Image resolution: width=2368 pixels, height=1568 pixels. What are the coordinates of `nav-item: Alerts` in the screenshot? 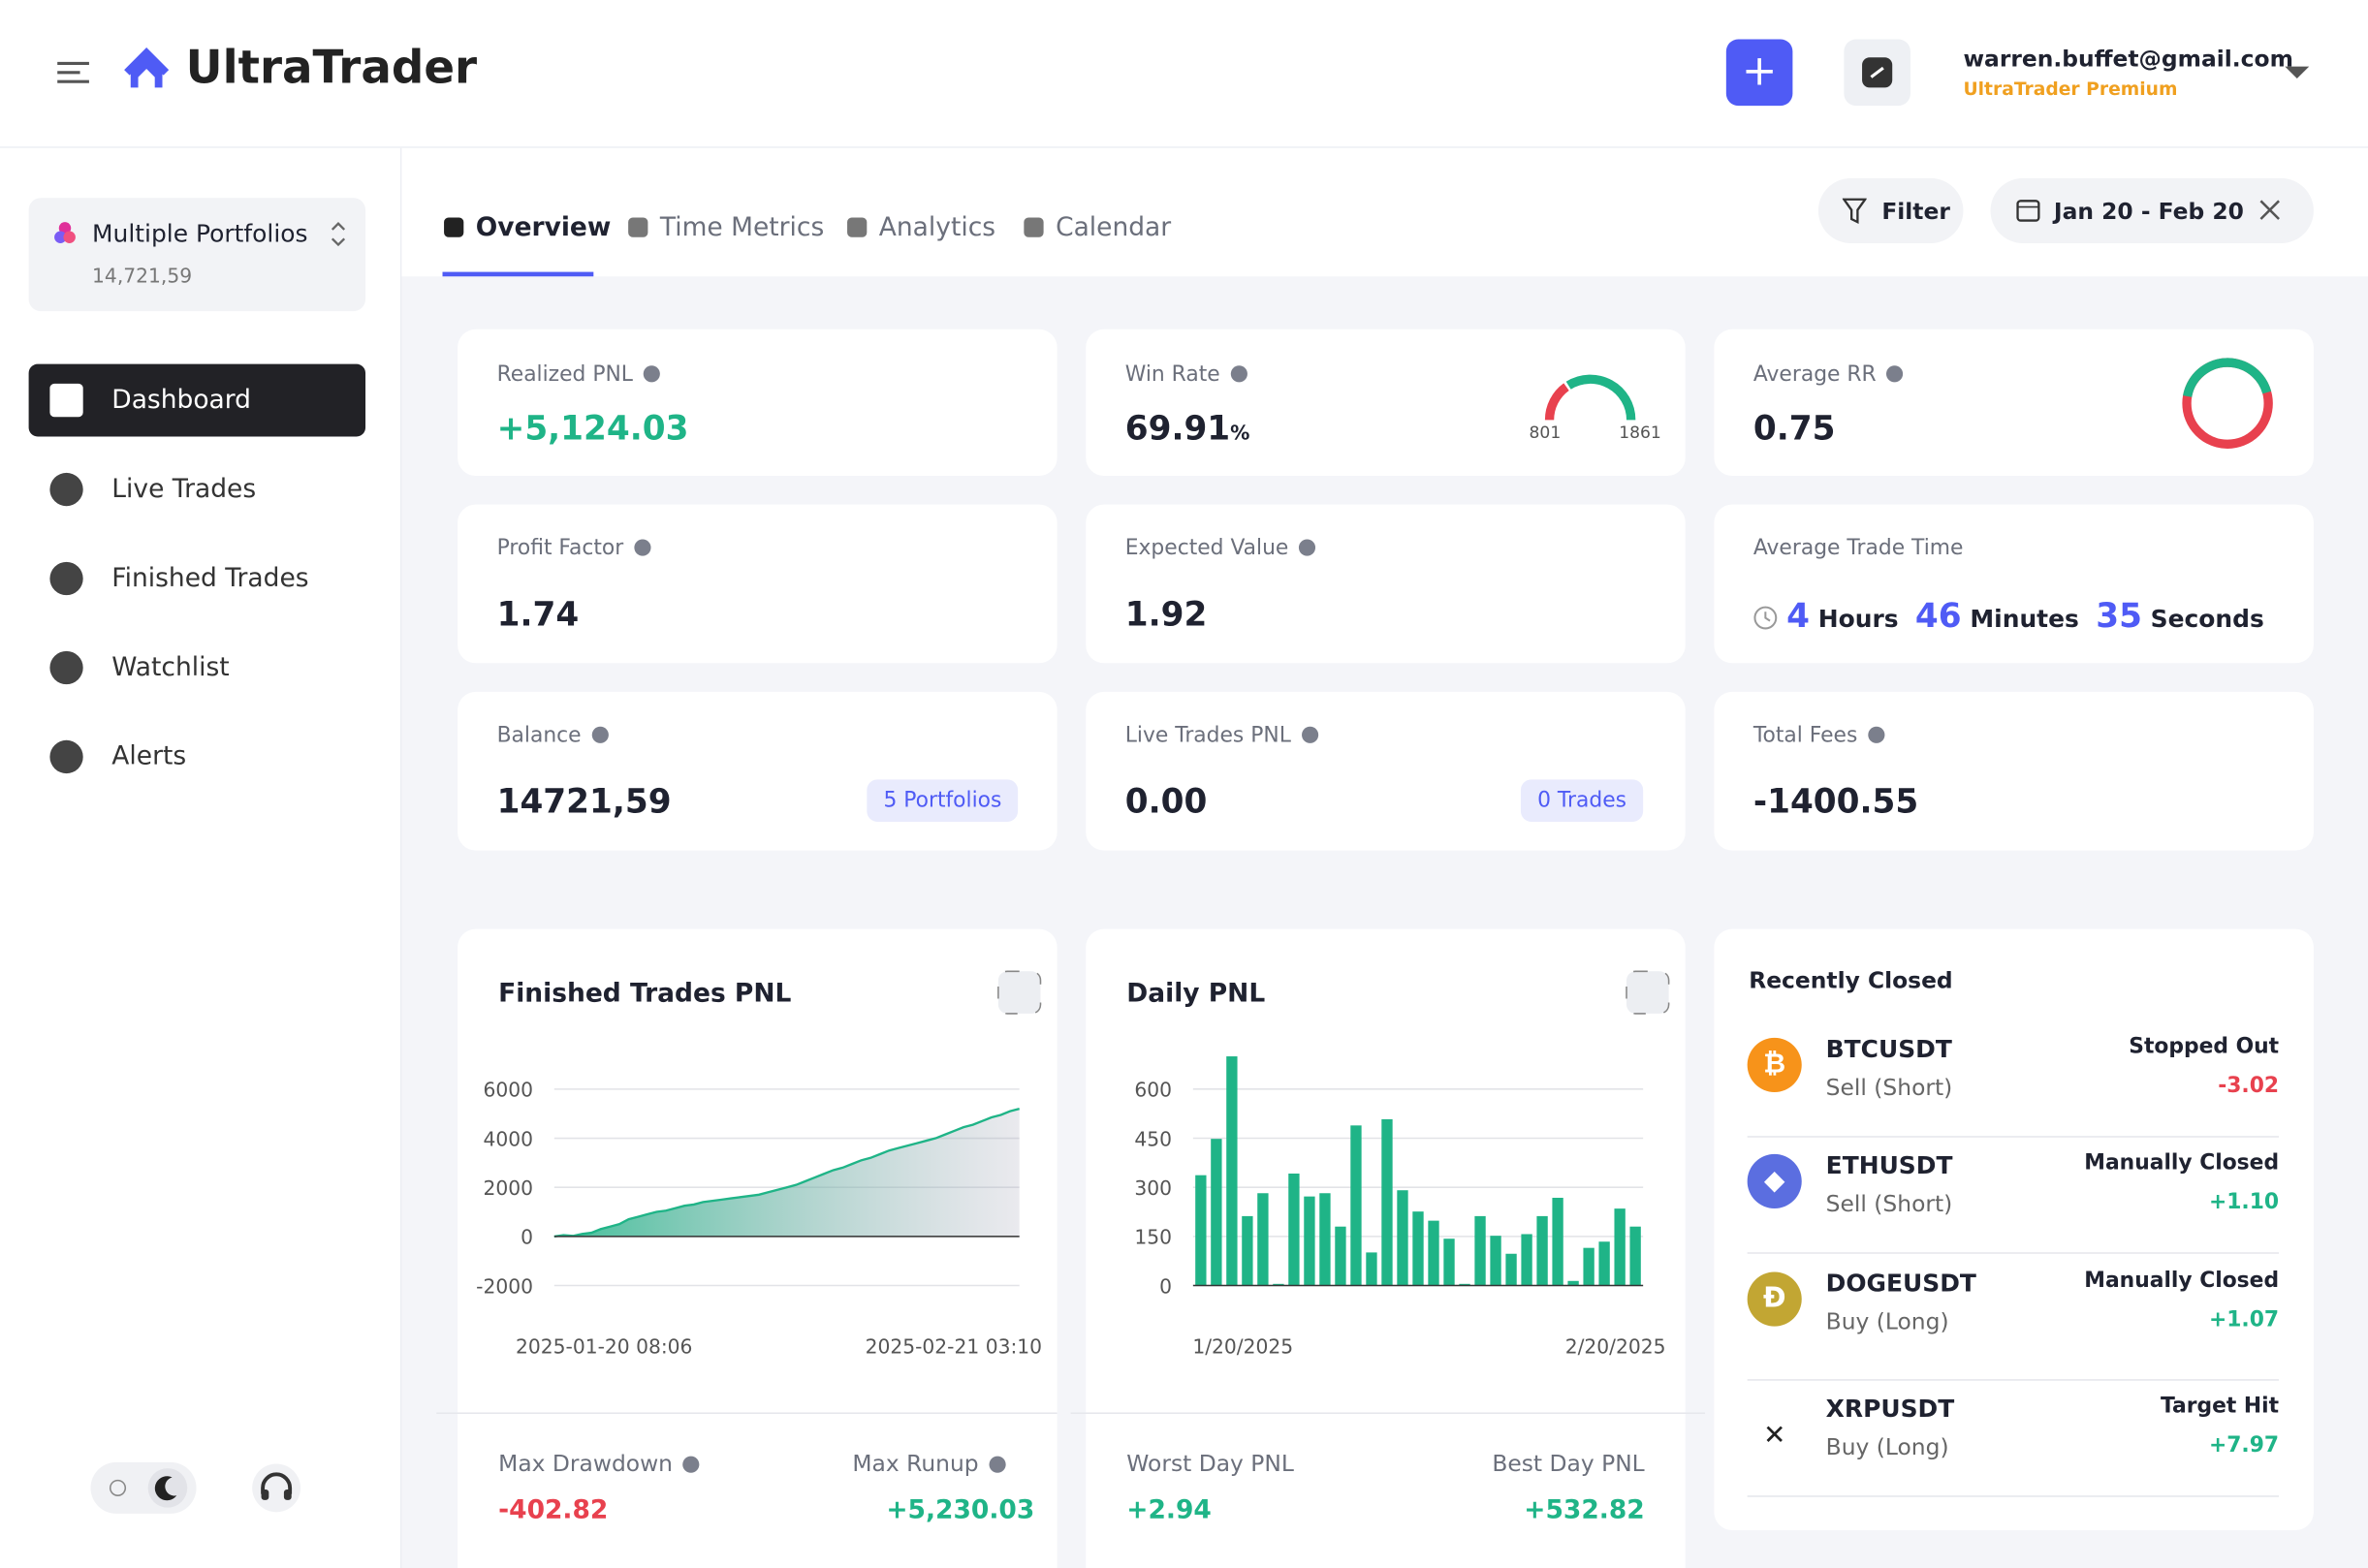 It's located at (197, 758).